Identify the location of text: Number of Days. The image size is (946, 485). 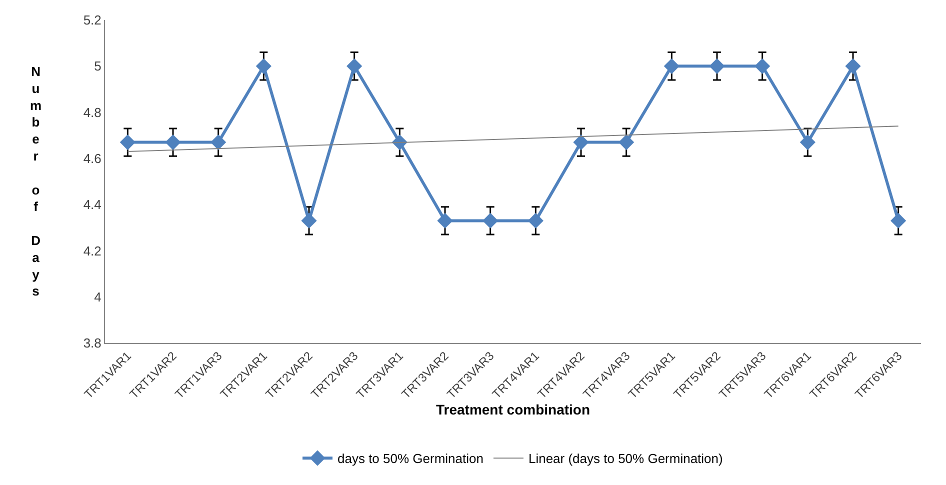
(36, 181).